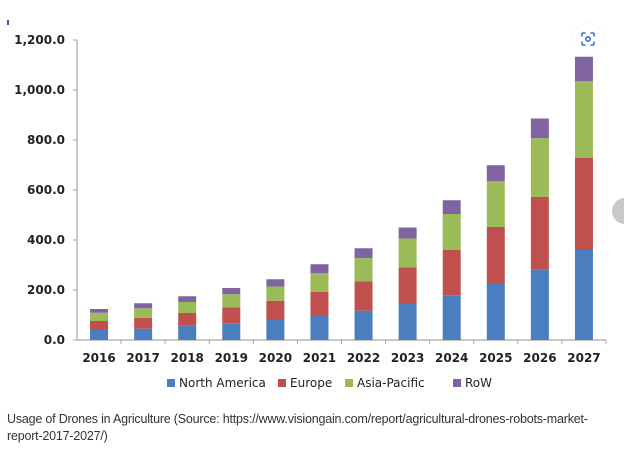 The width and height of the screenshot is (624, 457). I want to click on lens-search-icon, so click(588, 39).